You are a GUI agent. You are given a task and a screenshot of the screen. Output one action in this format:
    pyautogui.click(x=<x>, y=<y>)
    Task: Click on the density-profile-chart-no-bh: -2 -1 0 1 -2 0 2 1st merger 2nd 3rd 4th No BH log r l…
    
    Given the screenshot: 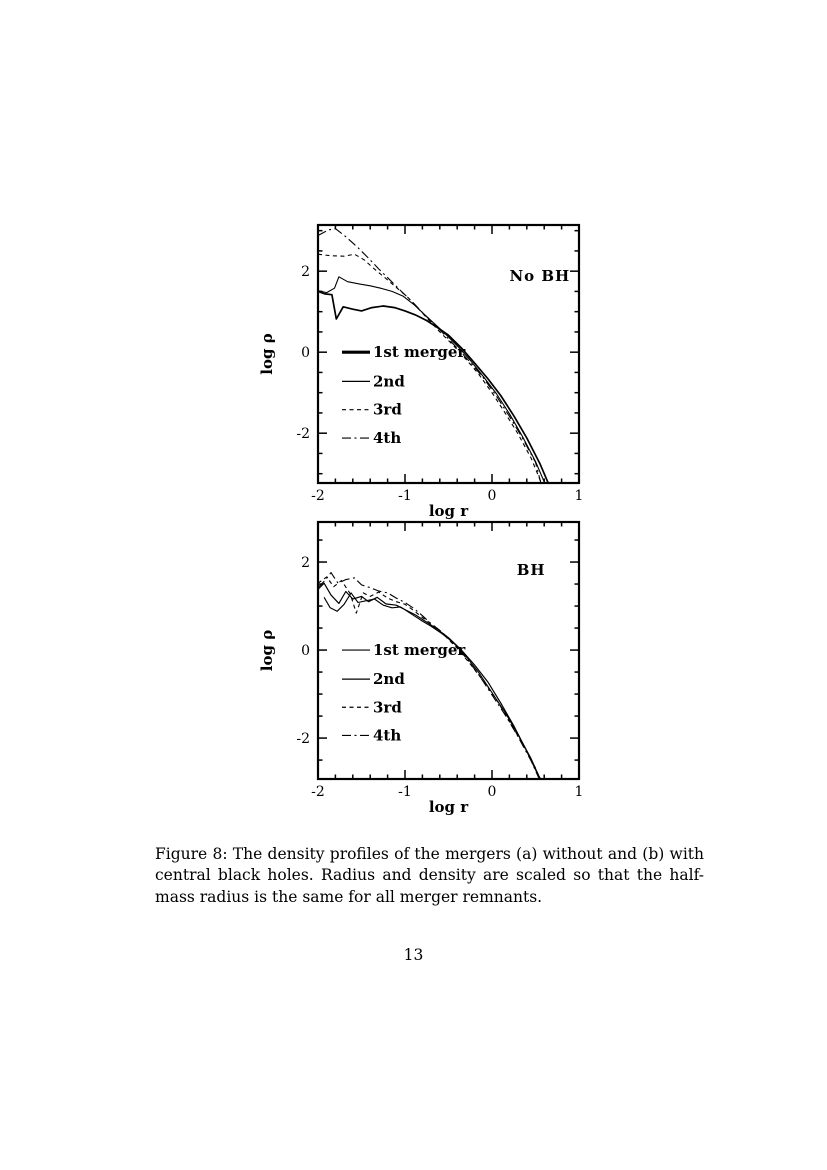 What is the action you would take?
    pyautogui.click(x=421, y=371)
    